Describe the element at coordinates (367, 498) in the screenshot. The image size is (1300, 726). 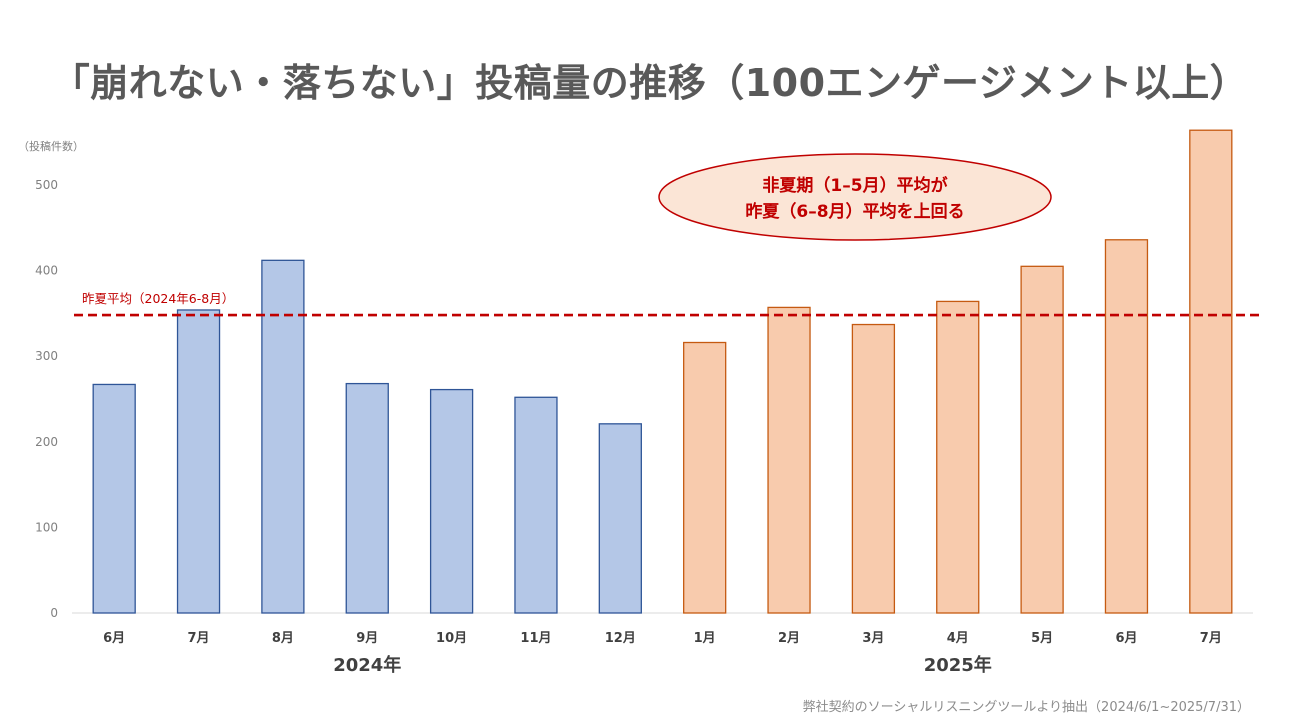
I see `bar-9月-2024` at that location.